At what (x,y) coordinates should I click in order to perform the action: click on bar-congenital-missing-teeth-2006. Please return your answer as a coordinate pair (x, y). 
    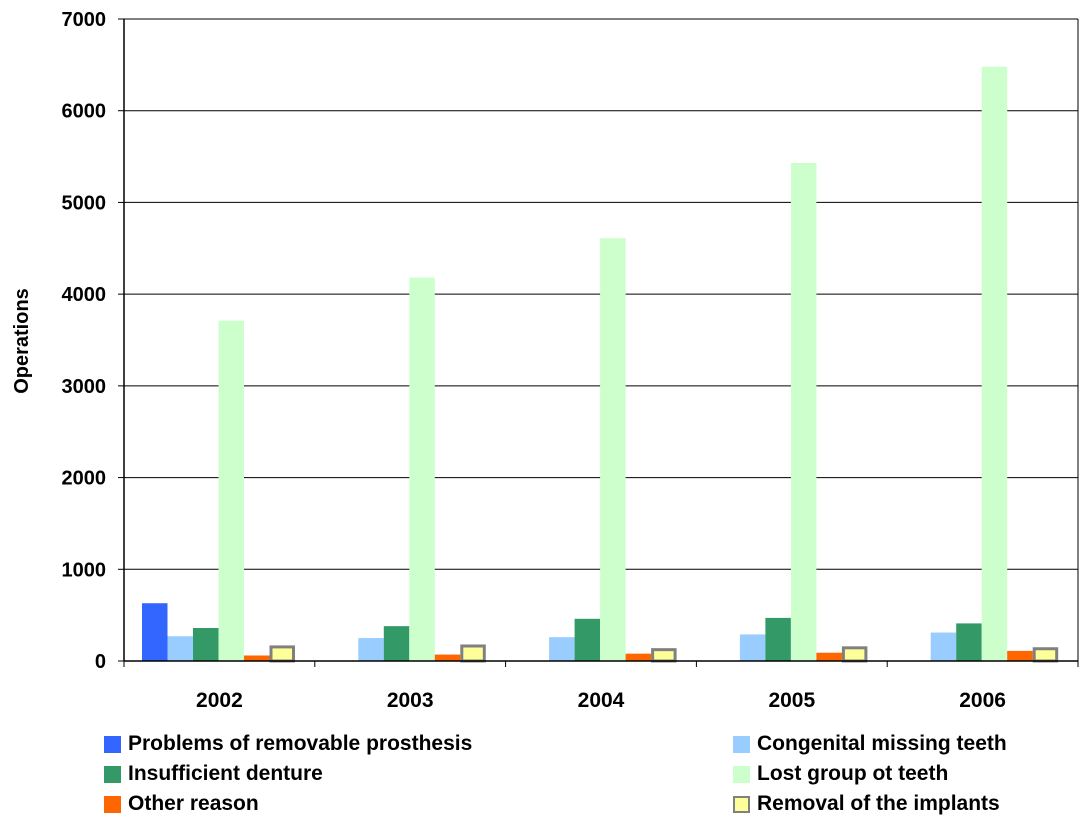
    Looking at the image, I should click on (943, 646).